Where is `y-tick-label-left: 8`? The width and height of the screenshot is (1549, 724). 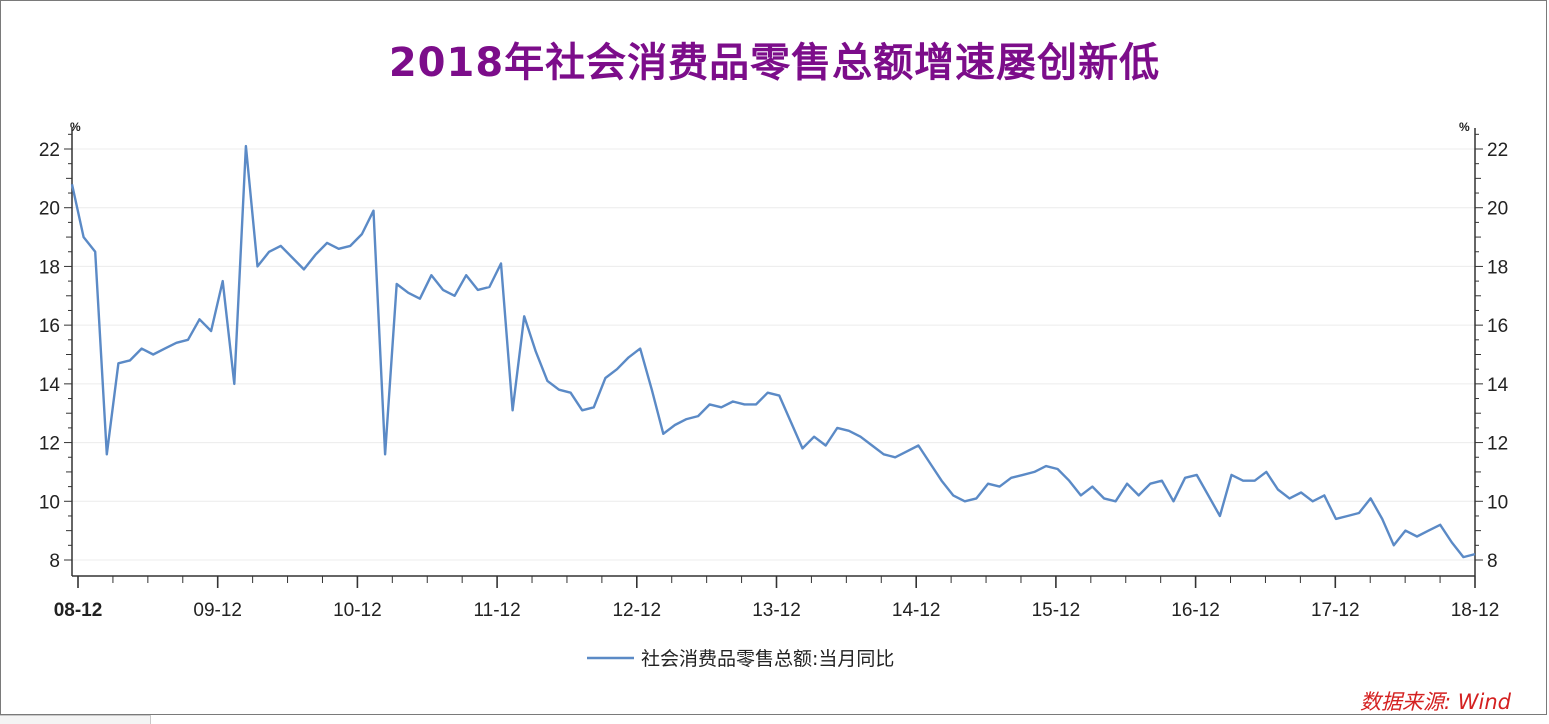
y-tick-label-left: 8 is located at coordinates (54, 561).